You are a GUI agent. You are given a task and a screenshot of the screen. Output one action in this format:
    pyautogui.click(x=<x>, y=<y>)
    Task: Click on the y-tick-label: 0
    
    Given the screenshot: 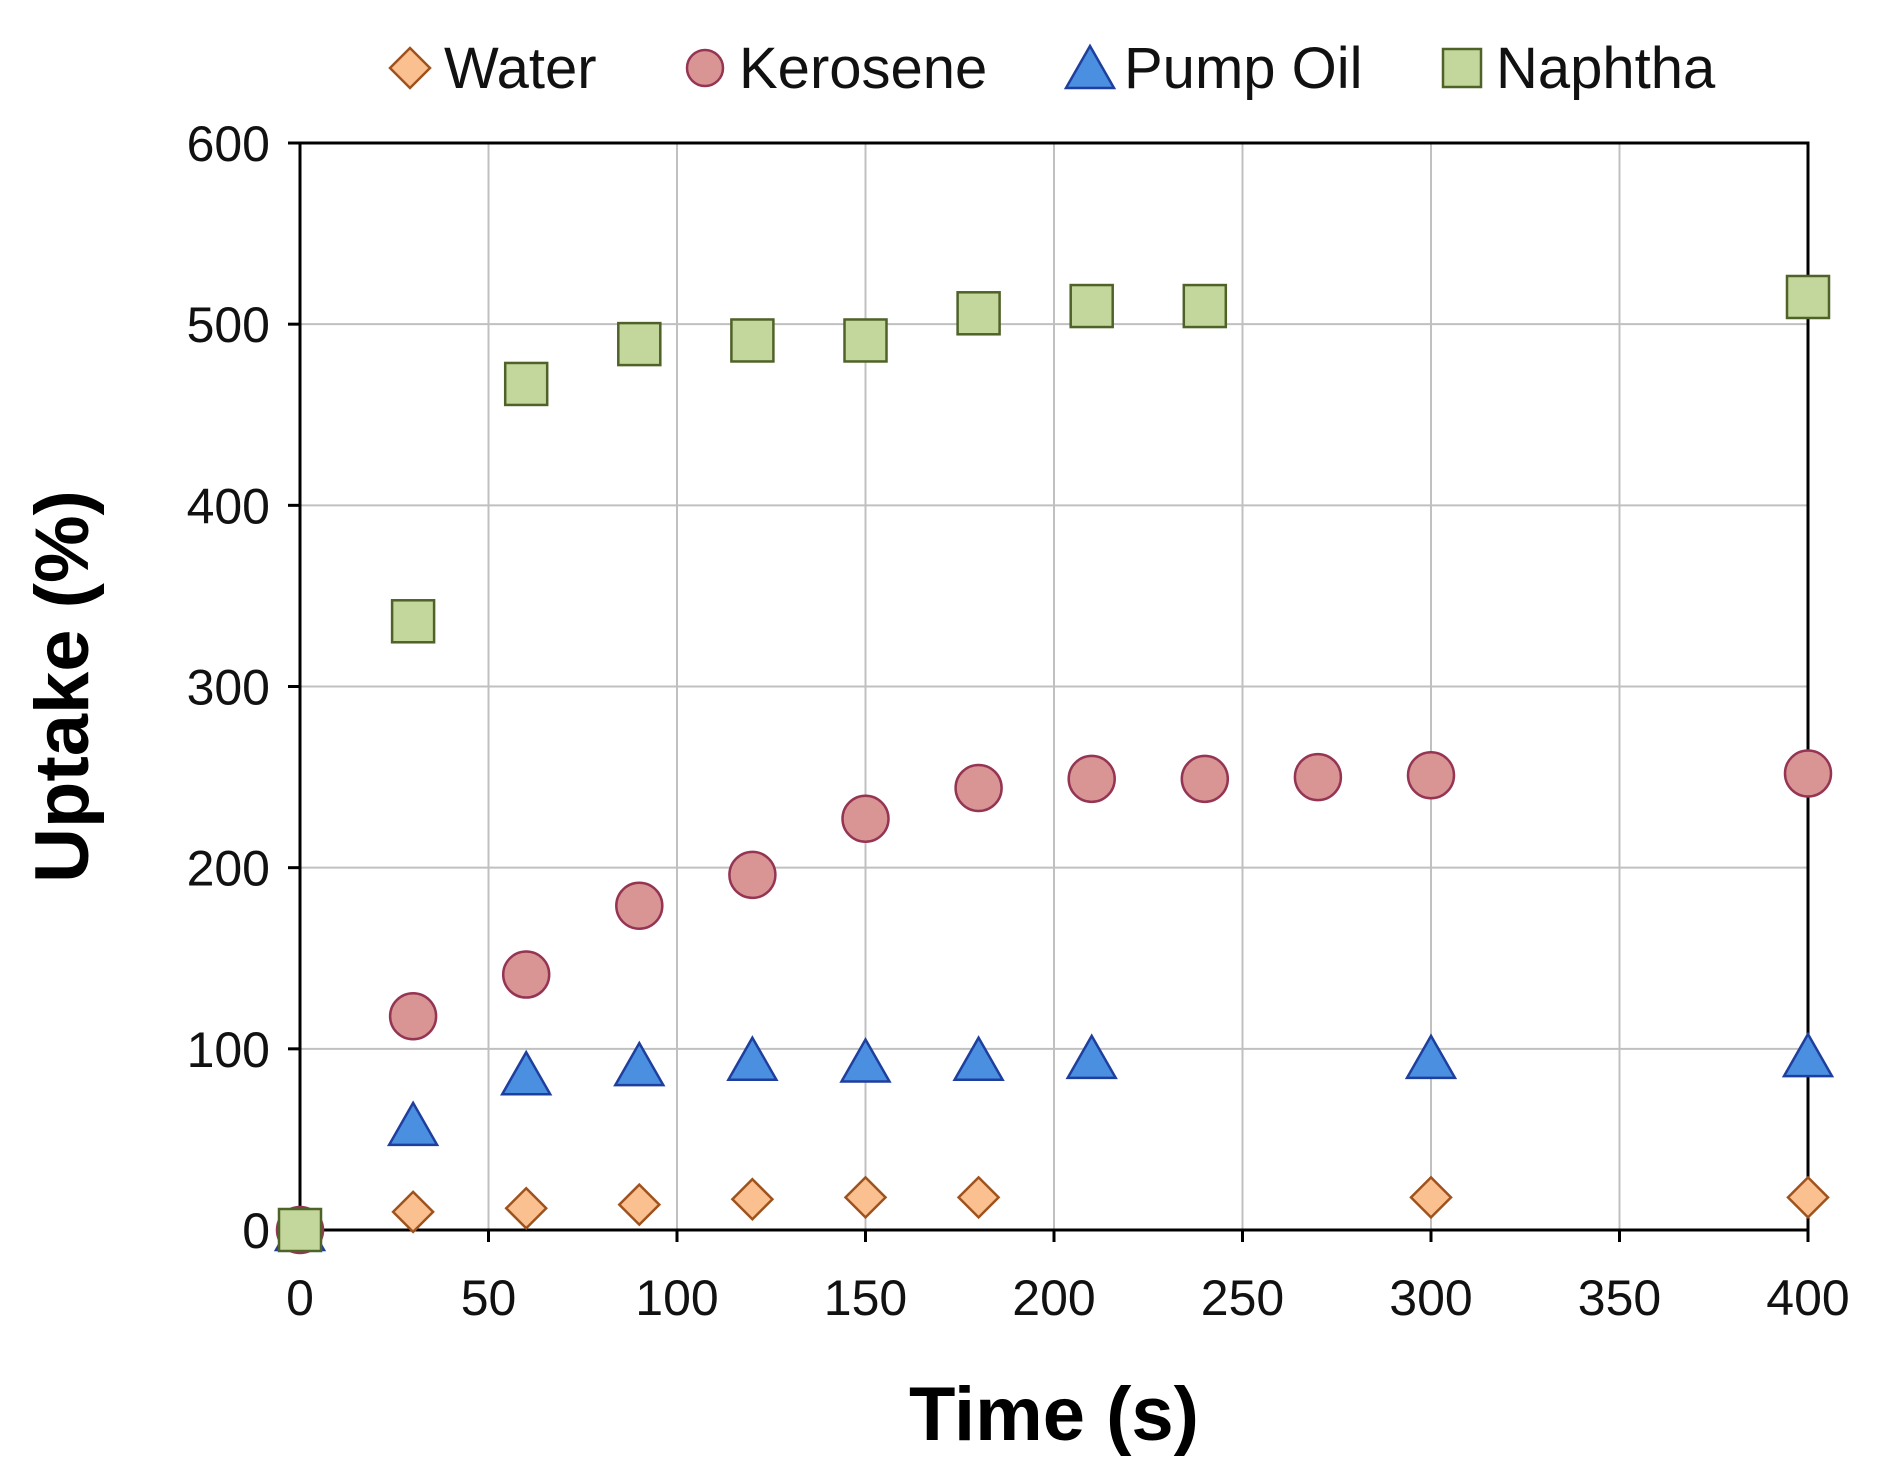 What is the action you would take?
    pyautogui.click(x=256, y=1231)
    